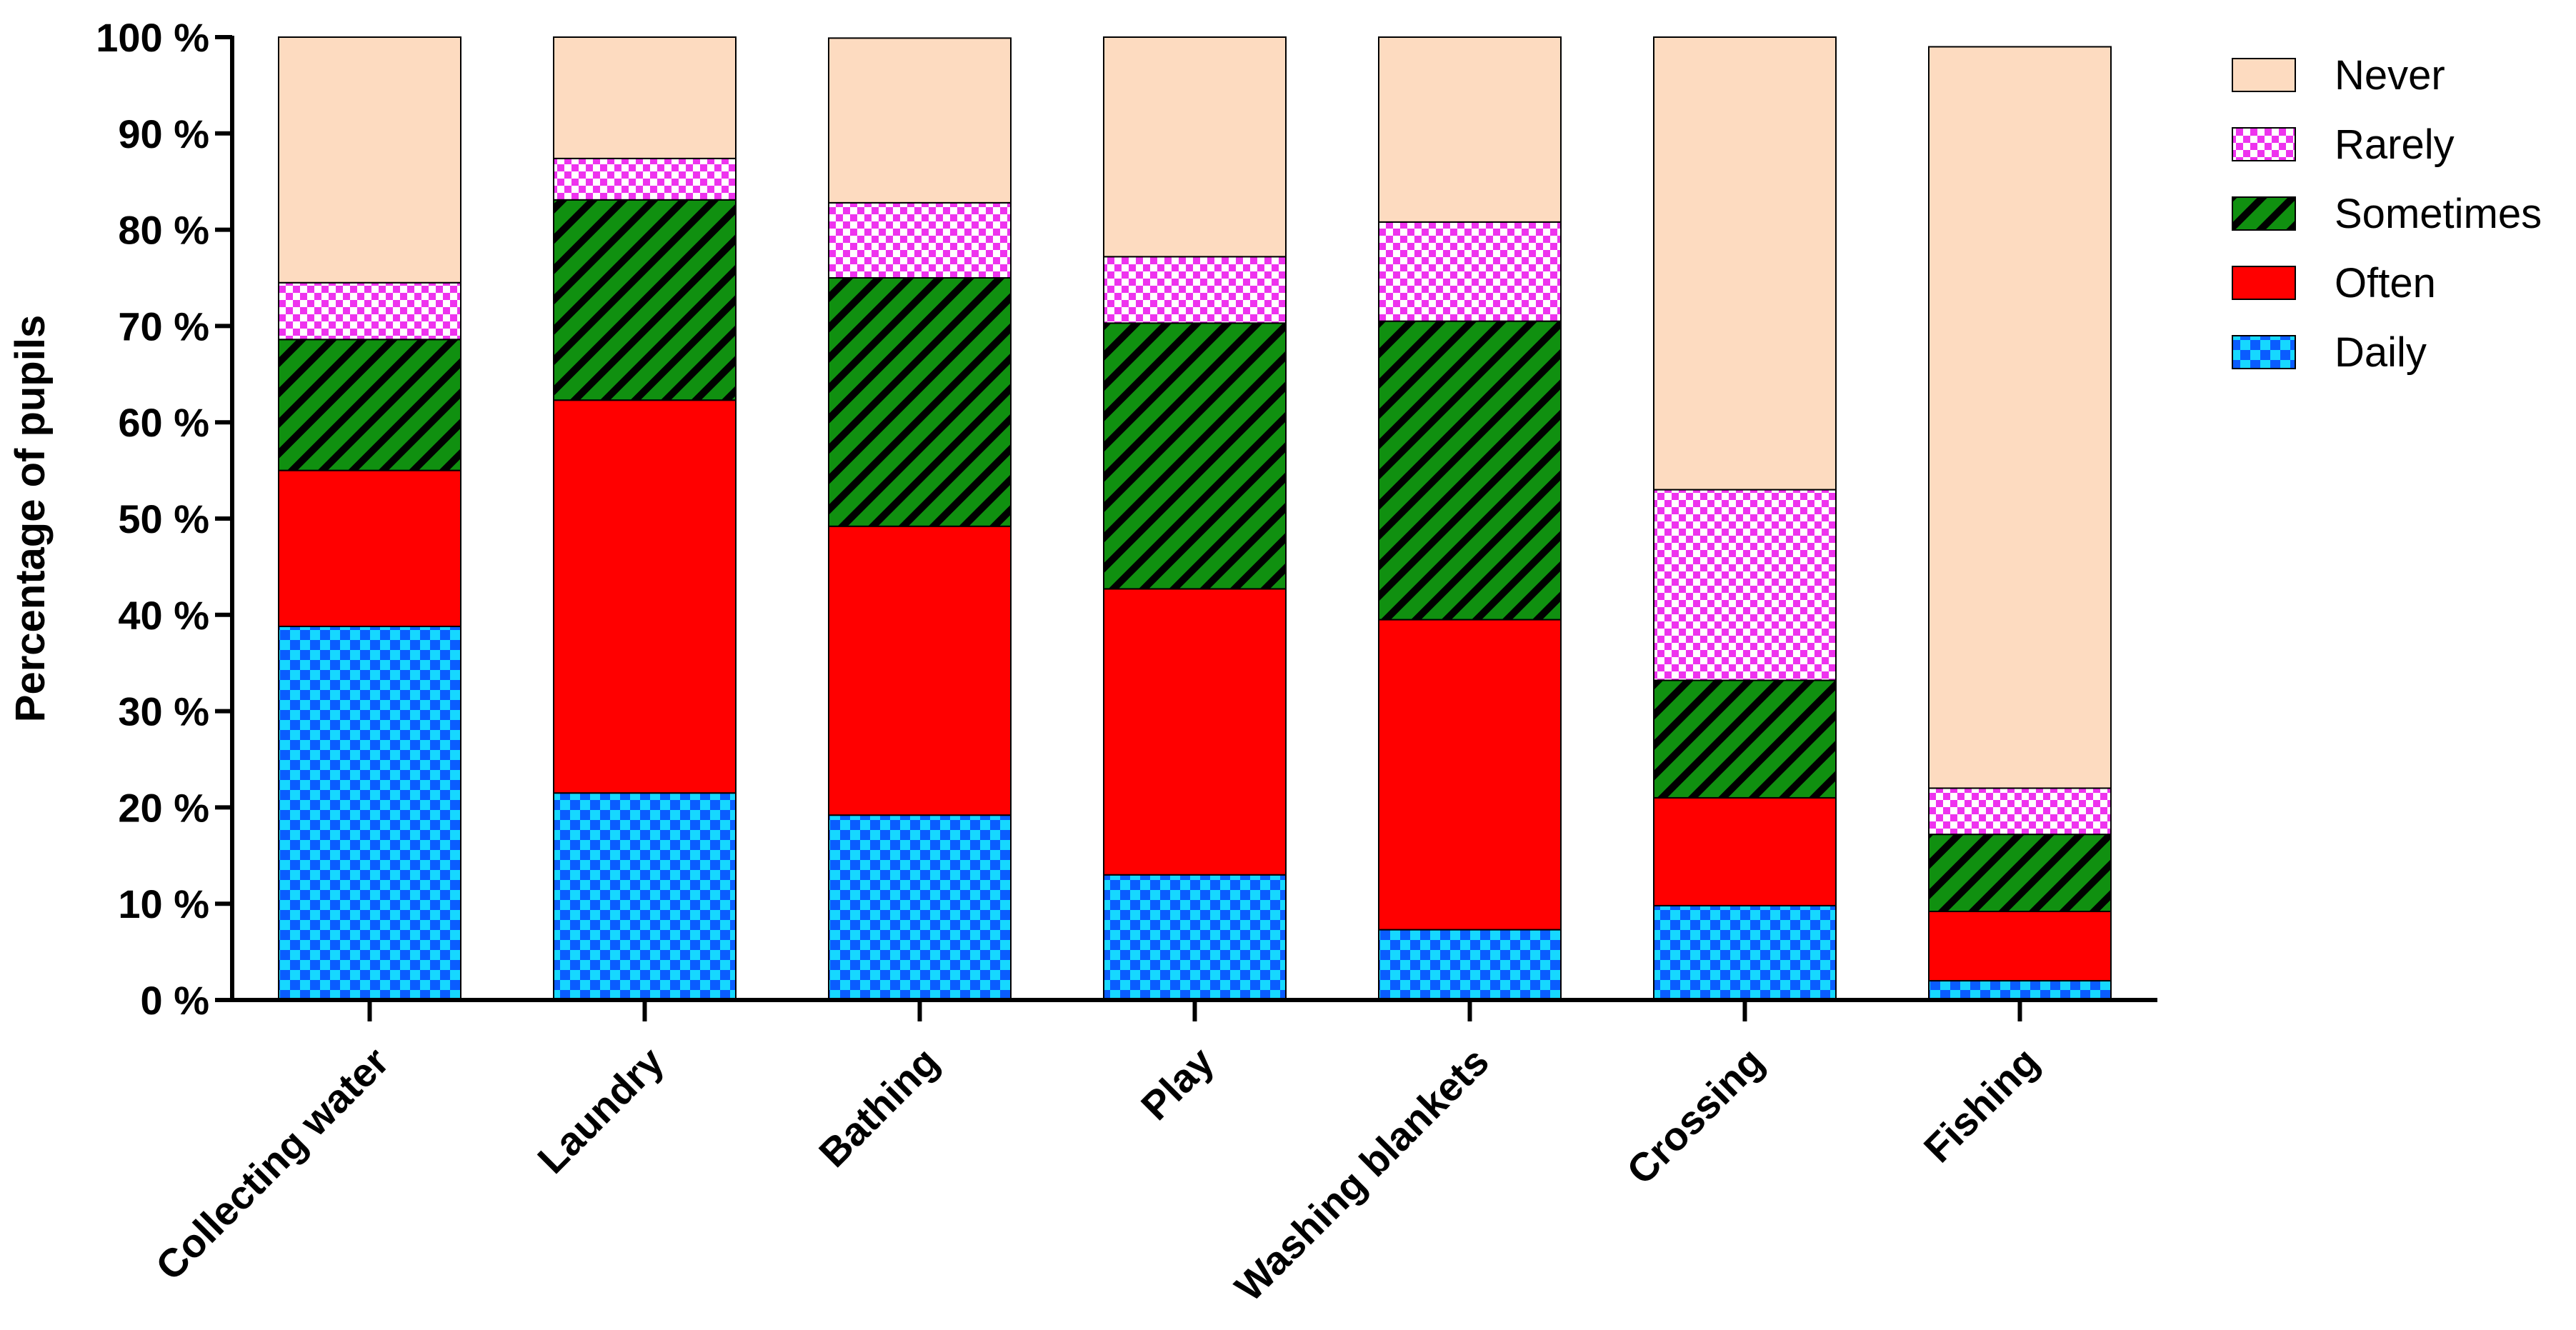  What do you see at coordinates (30, 518) in the screenshot?
I see `y-axis-title: Percentage of pupils` at bounding box center [30, 518].